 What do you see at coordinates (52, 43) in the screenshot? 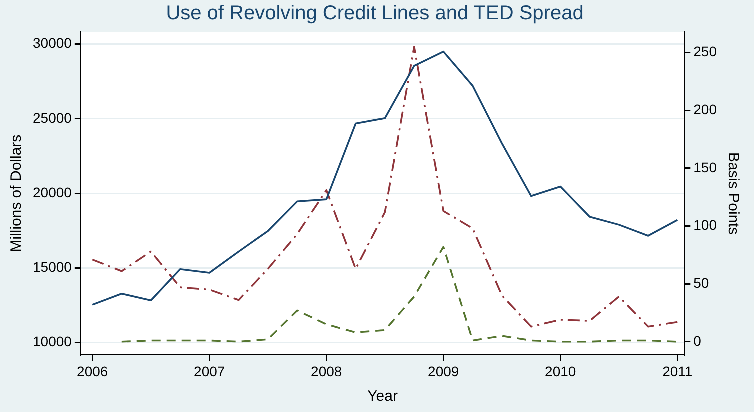
I see `y-tick-label: 30000` at bounding box center [52, 43].